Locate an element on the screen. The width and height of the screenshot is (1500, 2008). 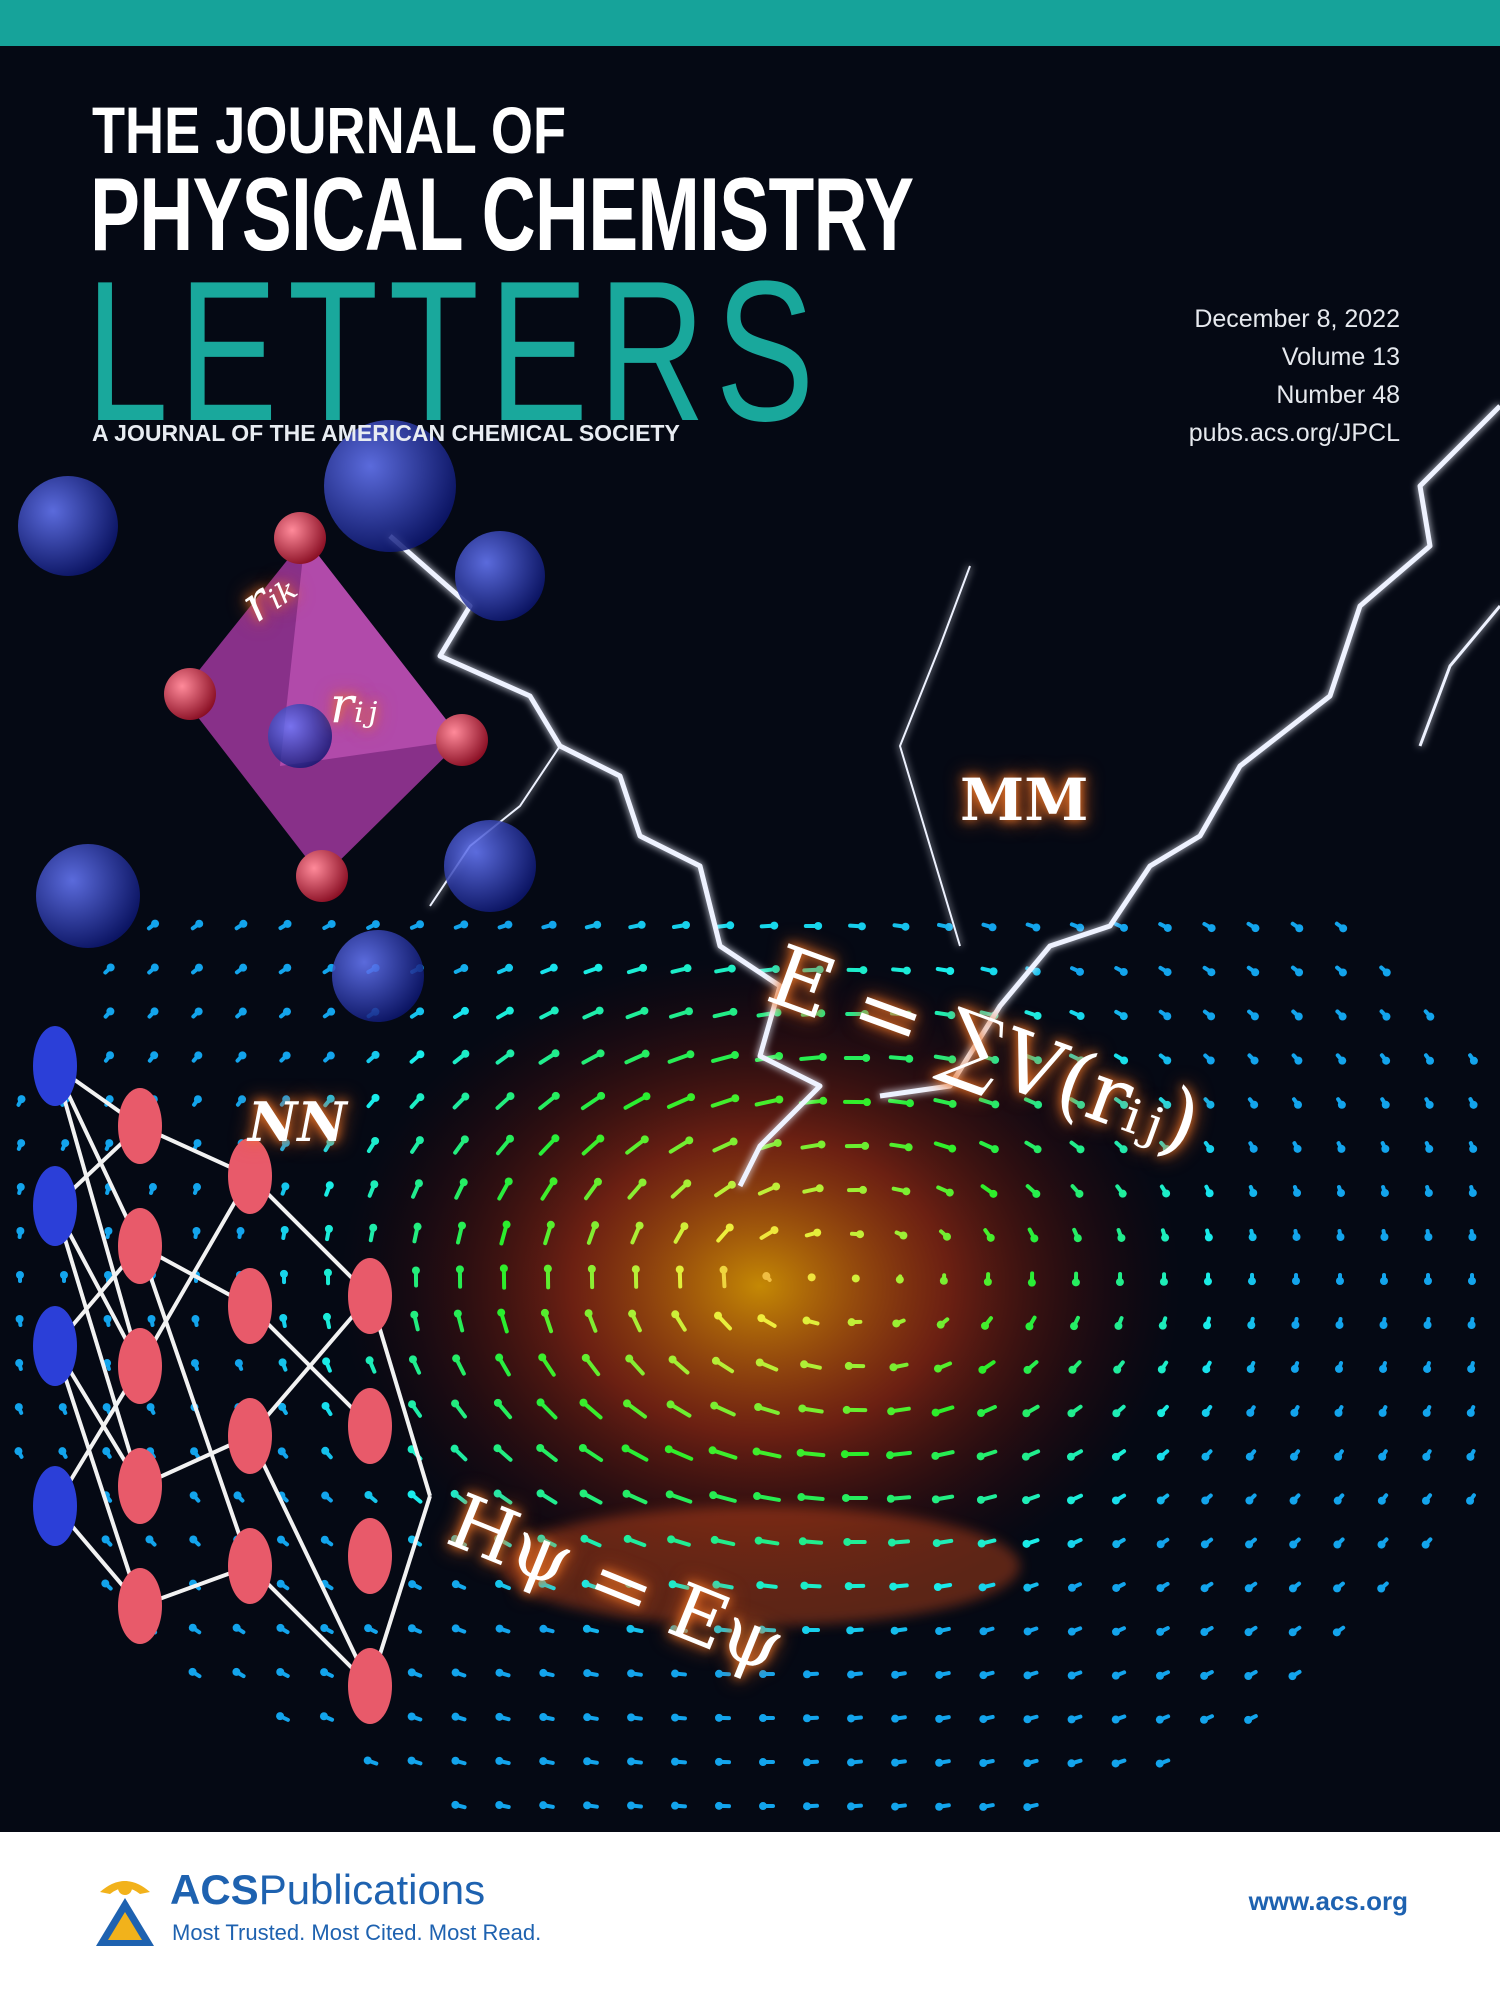
issue-number: Number 48 is located at coordinates (1338, 395).